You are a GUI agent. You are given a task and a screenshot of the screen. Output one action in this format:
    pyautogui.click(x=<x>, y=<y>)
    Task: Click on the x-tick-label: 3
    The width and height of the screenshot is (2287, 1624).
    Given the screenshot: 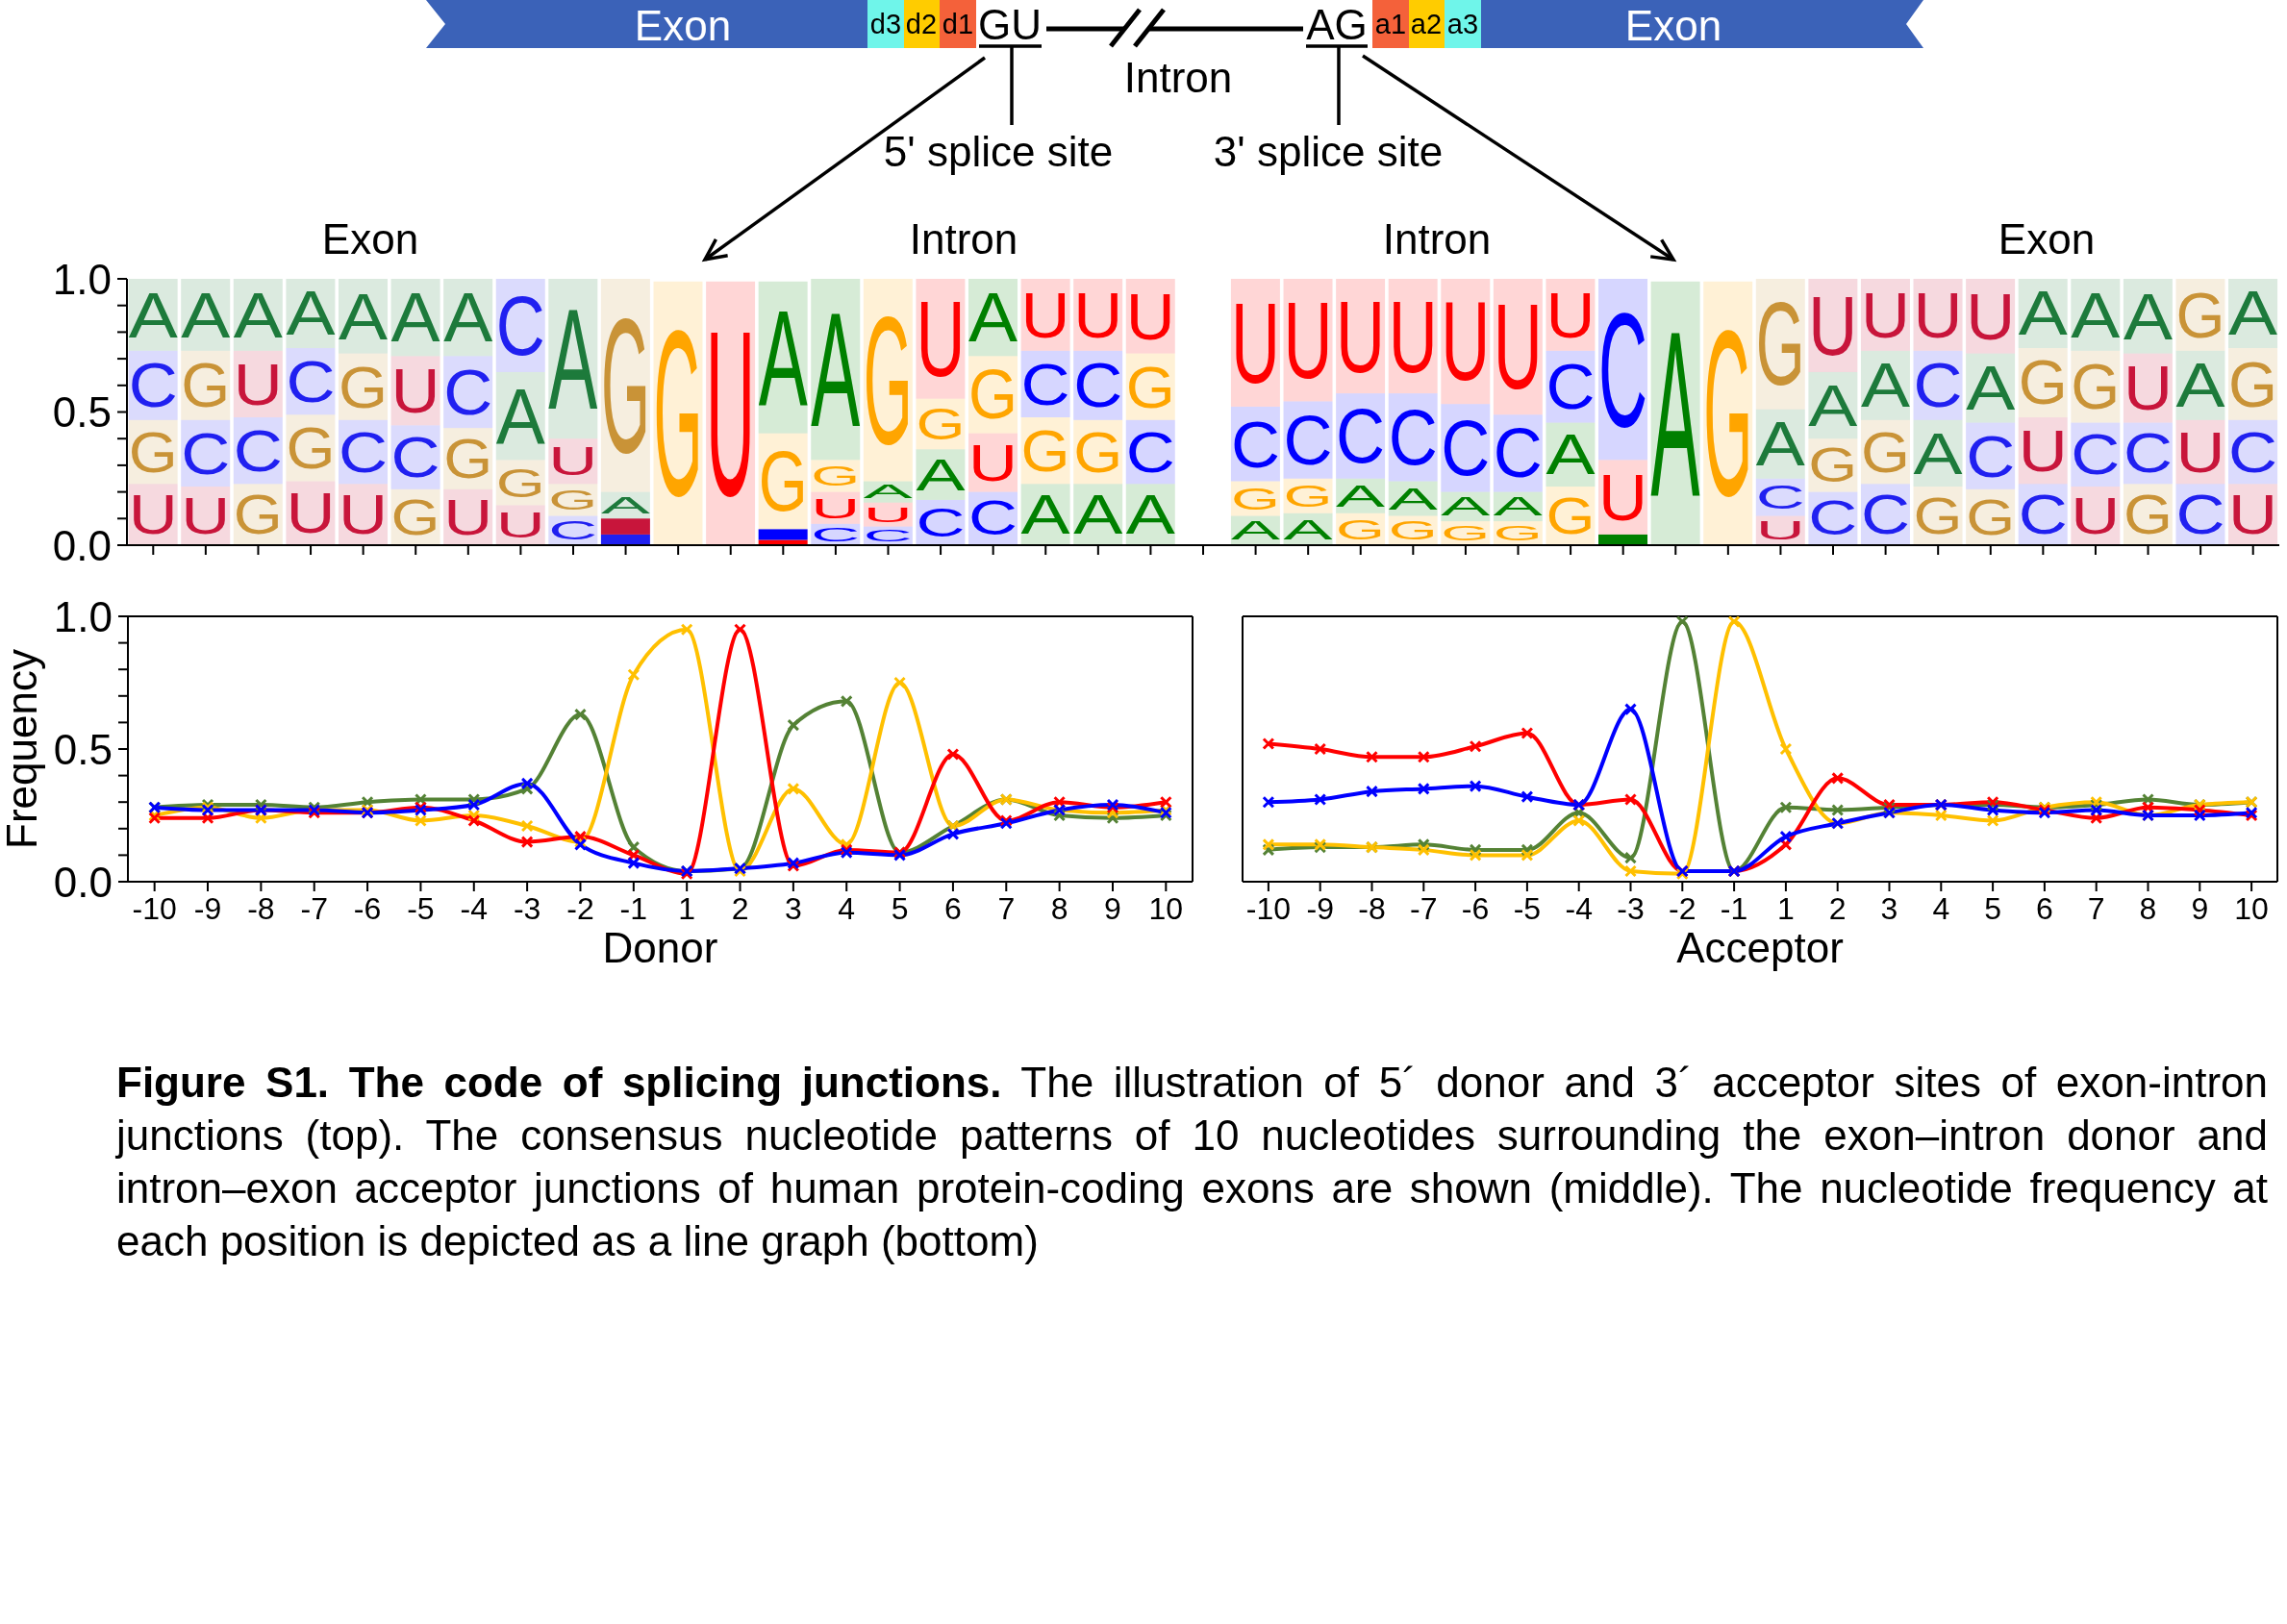 What is the action you would take?
    pyautogui.click(x=793, y=908)
    